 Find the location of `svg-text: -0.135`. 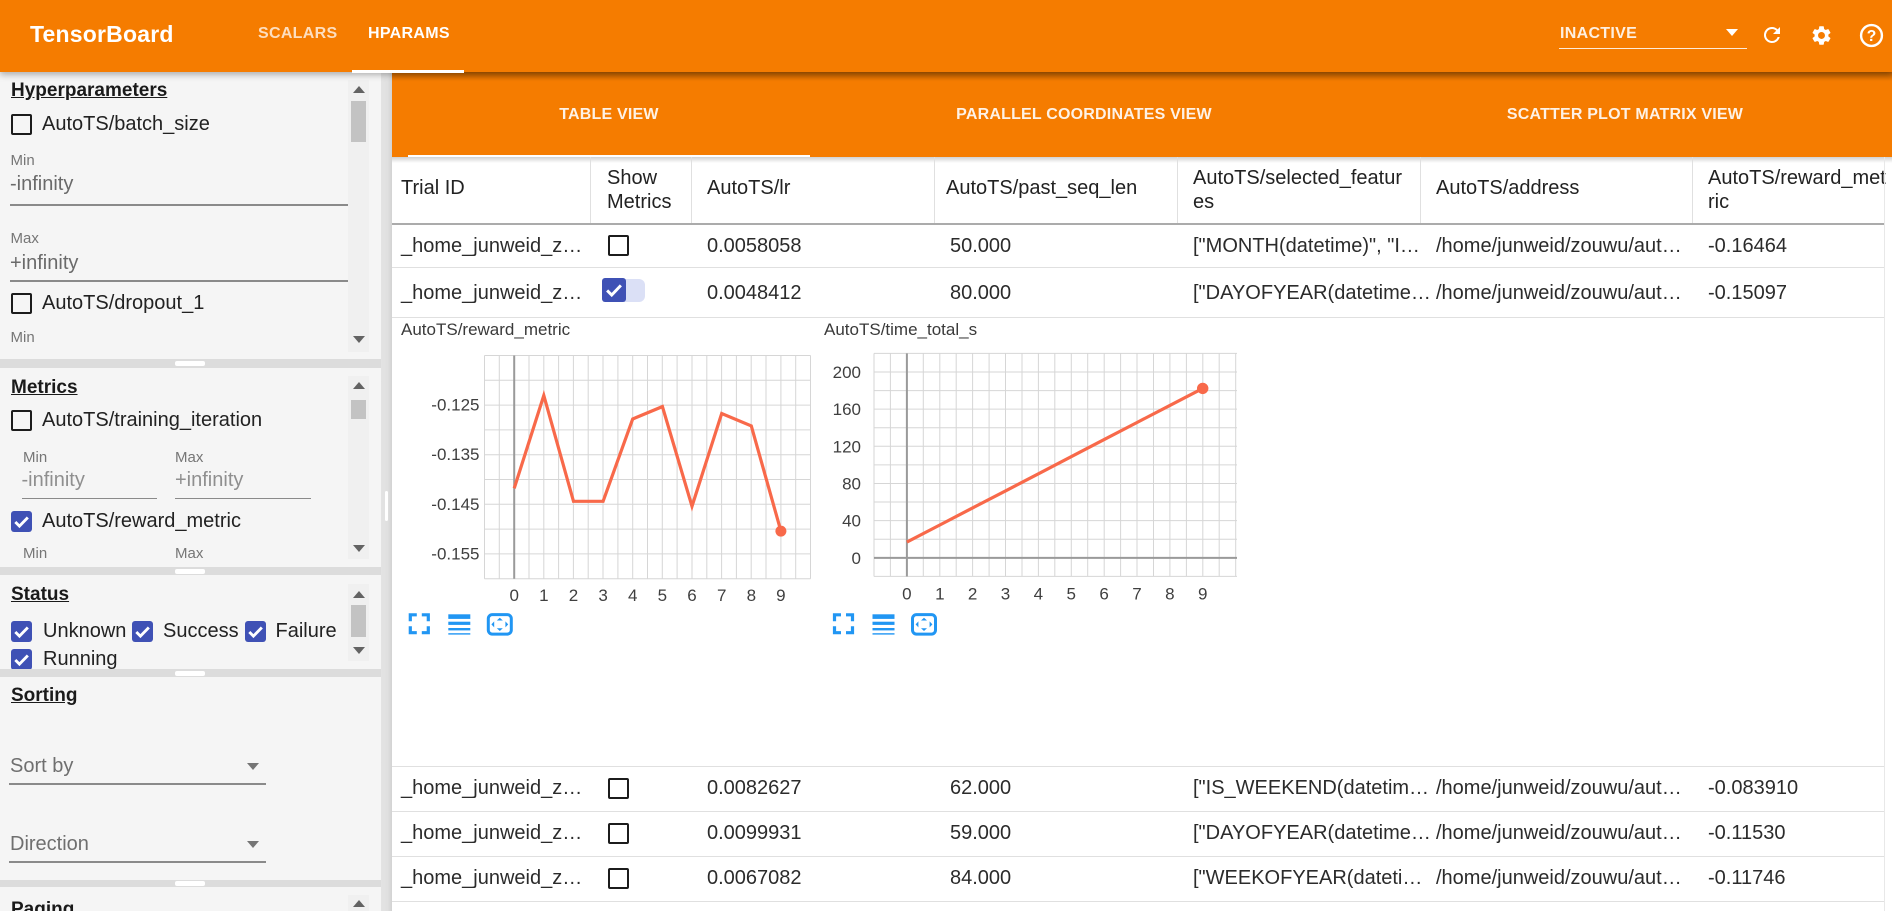

svg-text: -0.135 is located at coordinates (455, 454).